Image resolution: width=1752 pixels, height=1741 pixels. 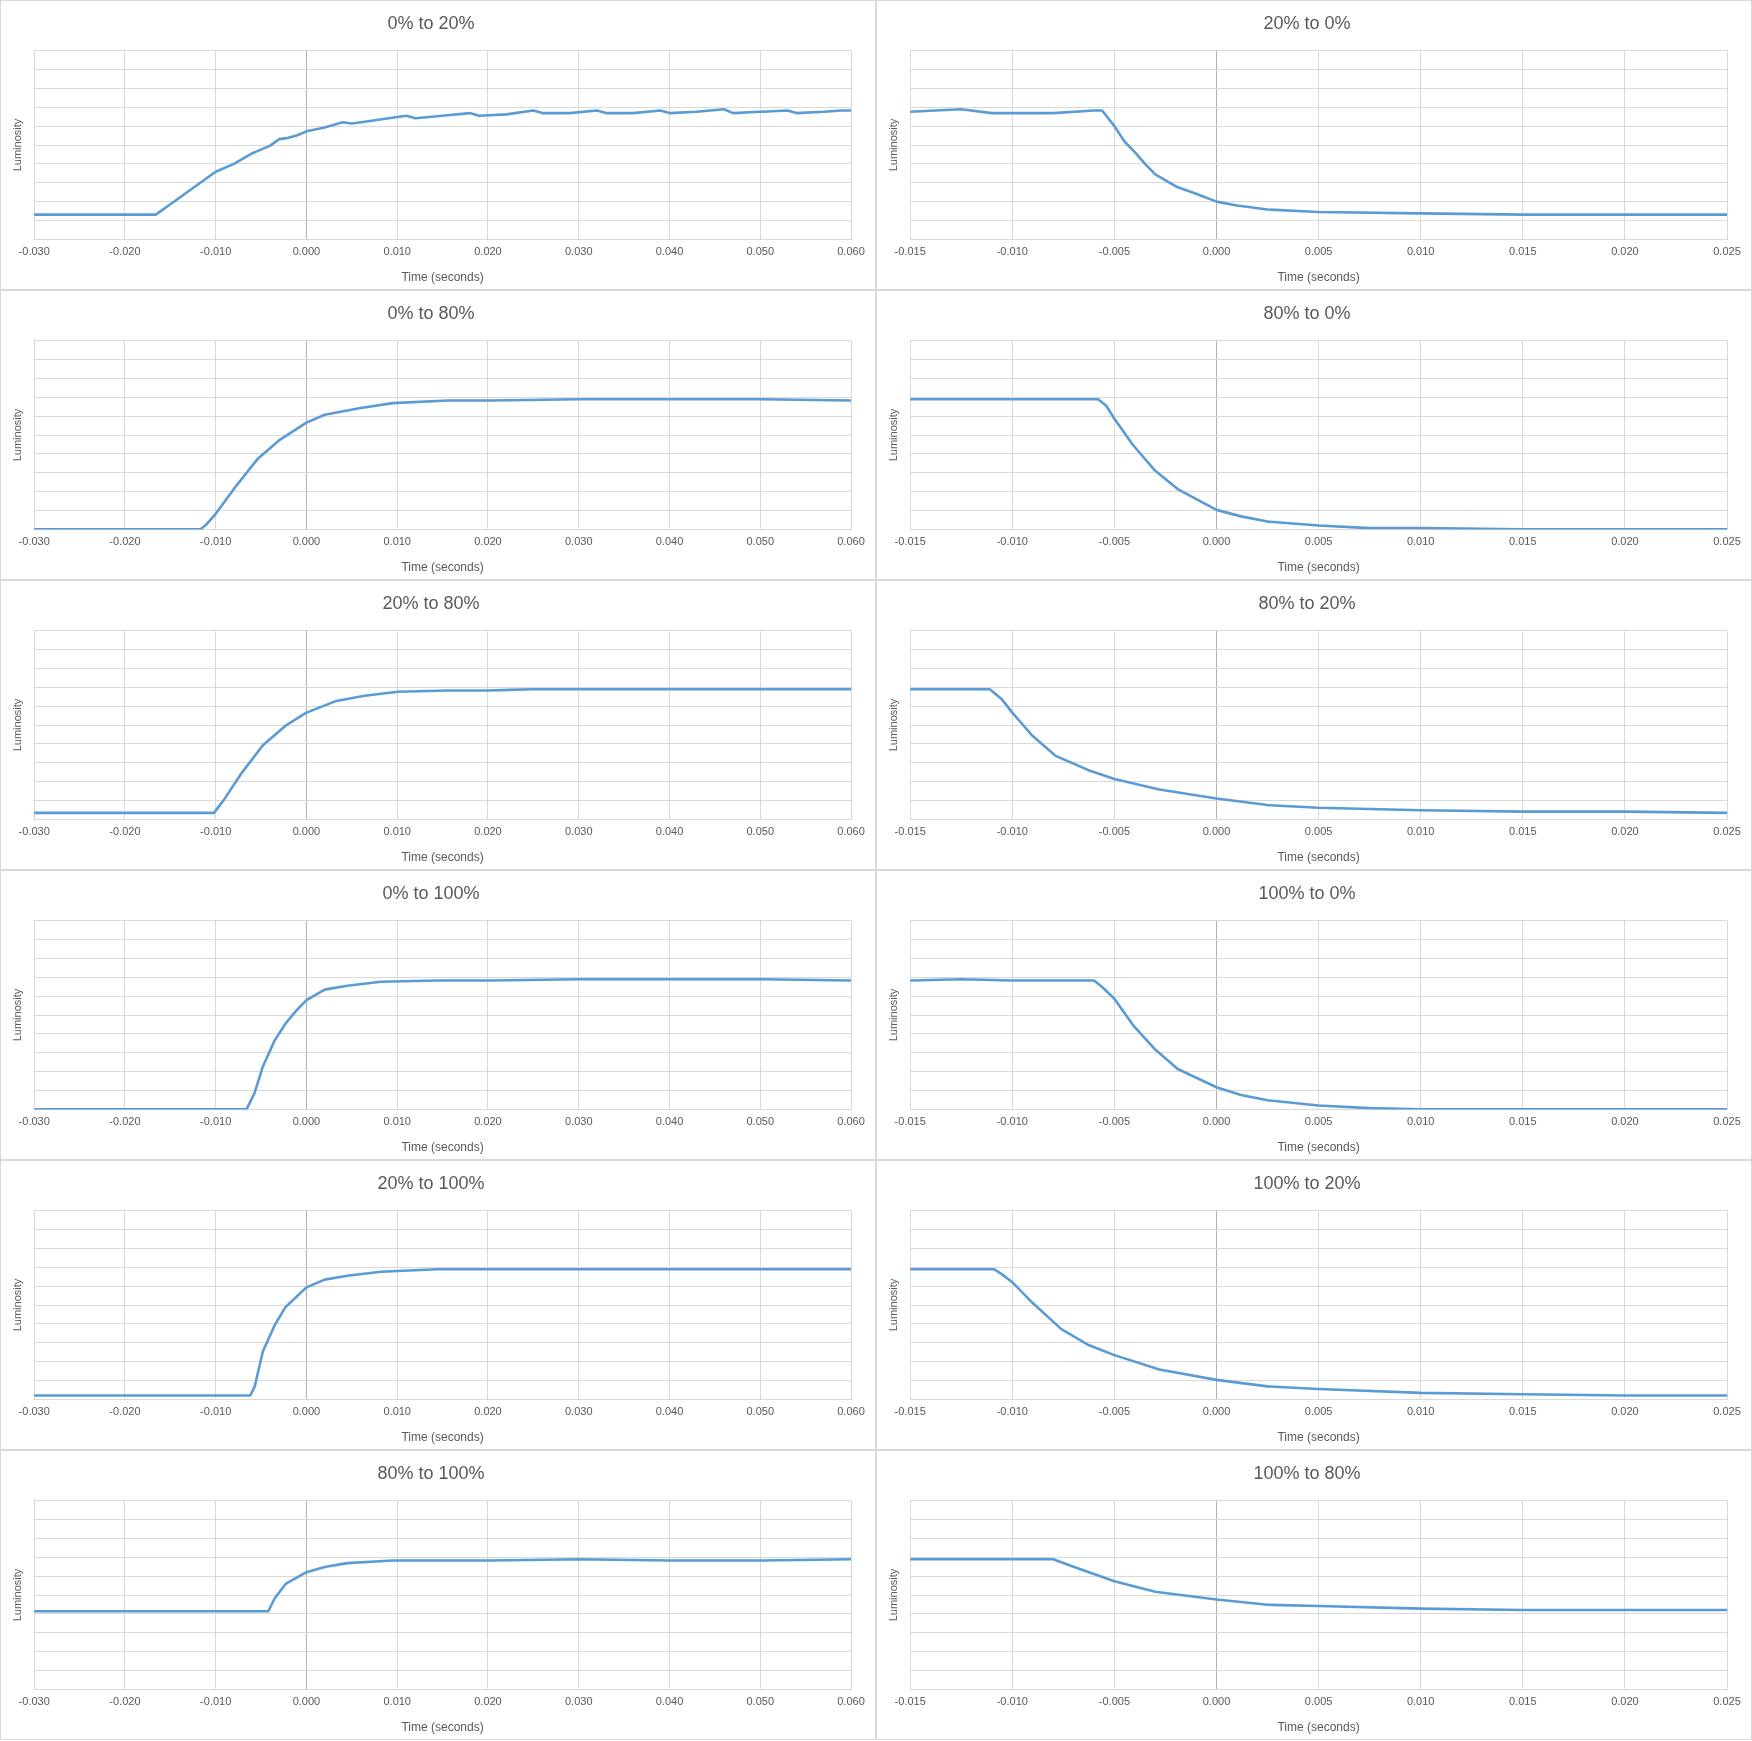 What do you see at coordinates (1307, 1472) in the screenshot?
I see `chart-title: 100% to 80%` at bounding box center [1307, 1472].